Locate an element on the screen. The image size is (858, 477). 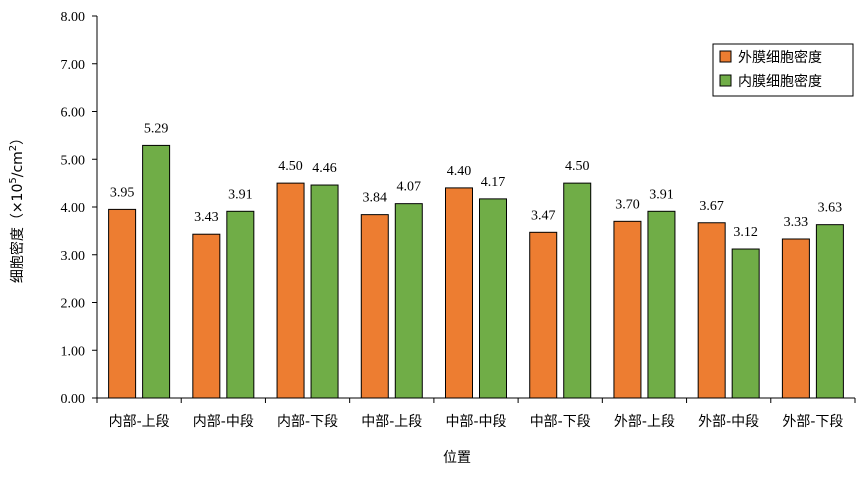
value-label: 3.70 is located at coordinates (627, 204).